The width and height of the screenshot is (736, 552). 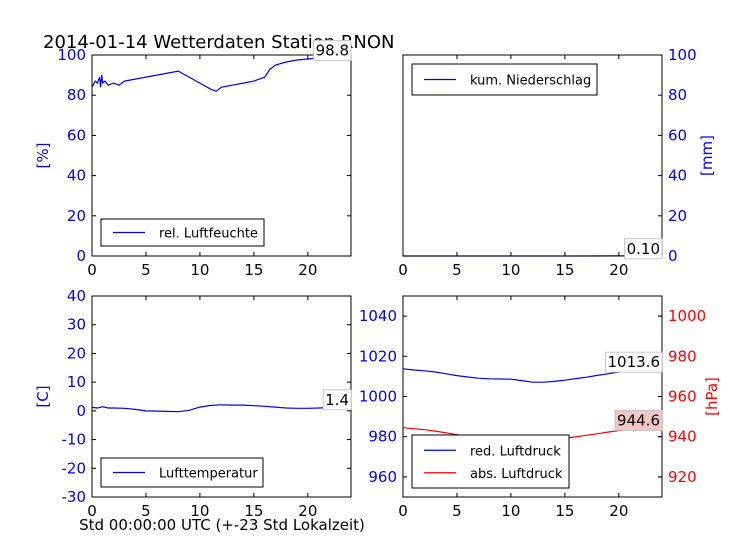 I want to click on temperature-ytick-label: 0, so click(x=81, y=411).